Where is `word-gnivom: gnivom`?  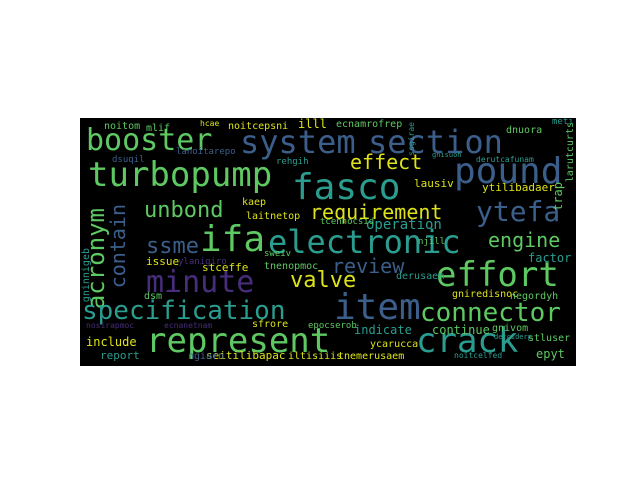 word-gnivom: gnivom is located at coordinates (510, 328).